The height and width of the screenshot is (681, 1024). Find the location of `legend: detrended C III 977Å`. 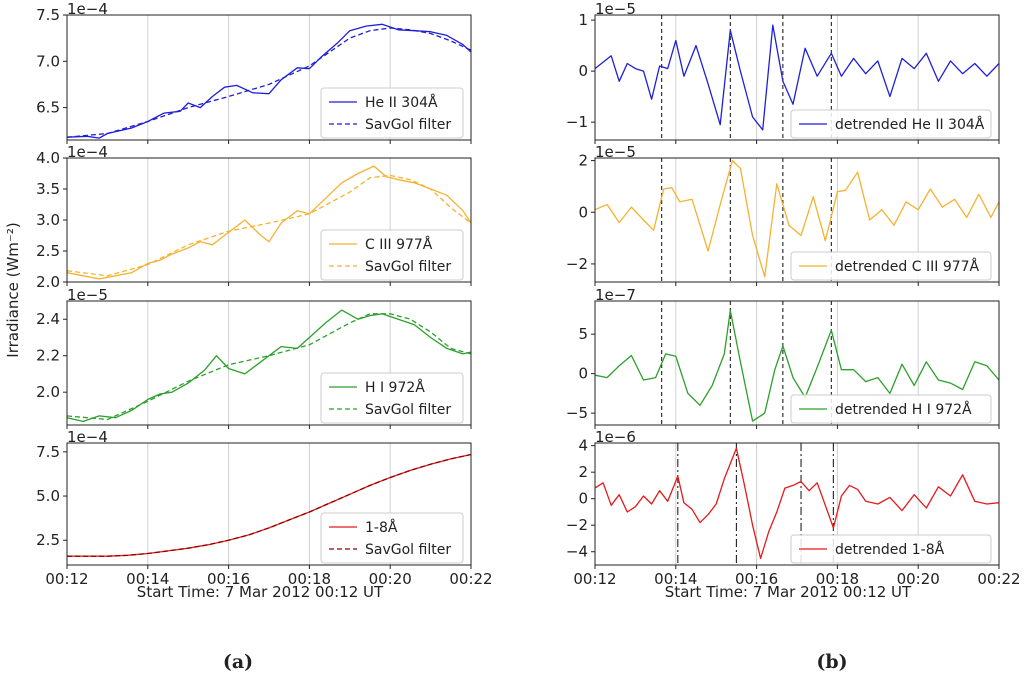

legend: detrended C III 977Å is located at coordinates (891, 266).